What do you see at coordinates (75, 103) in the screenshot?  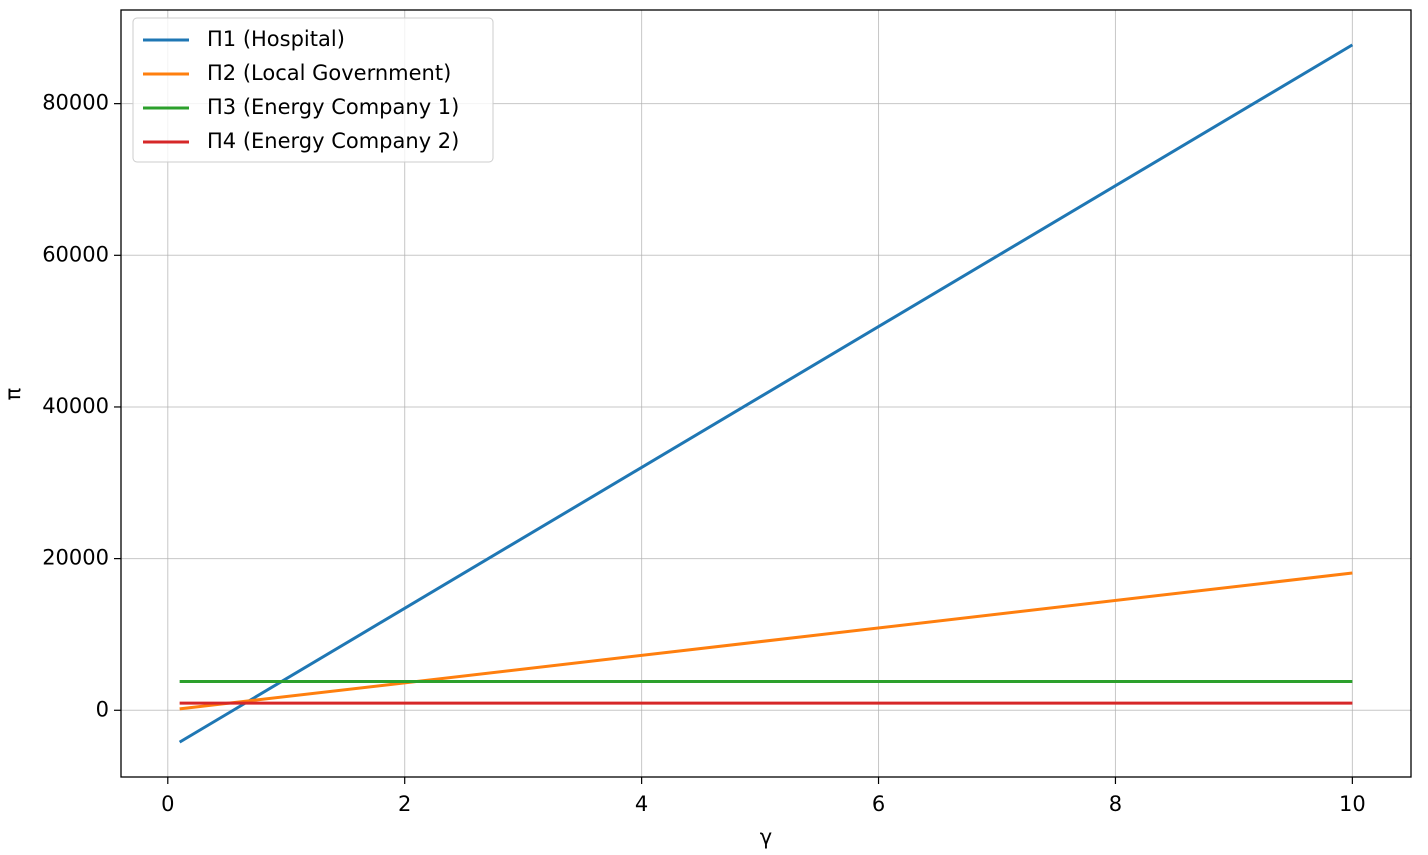 I see `y-tick-label: 80000` at bounding box center [75, 103].